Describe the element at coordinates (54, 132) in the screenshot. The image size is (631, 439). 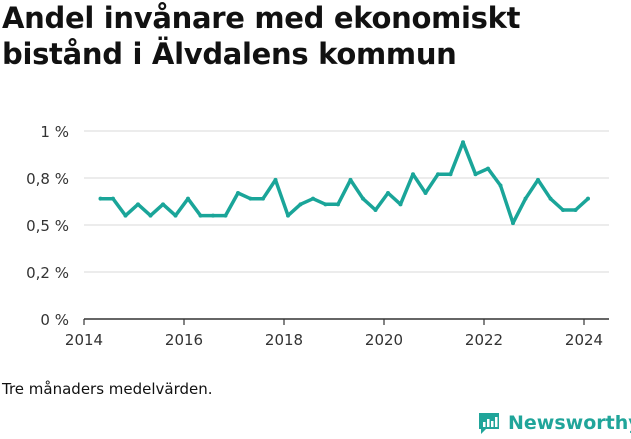
I see `y-tick-label: 1 %` at that location.